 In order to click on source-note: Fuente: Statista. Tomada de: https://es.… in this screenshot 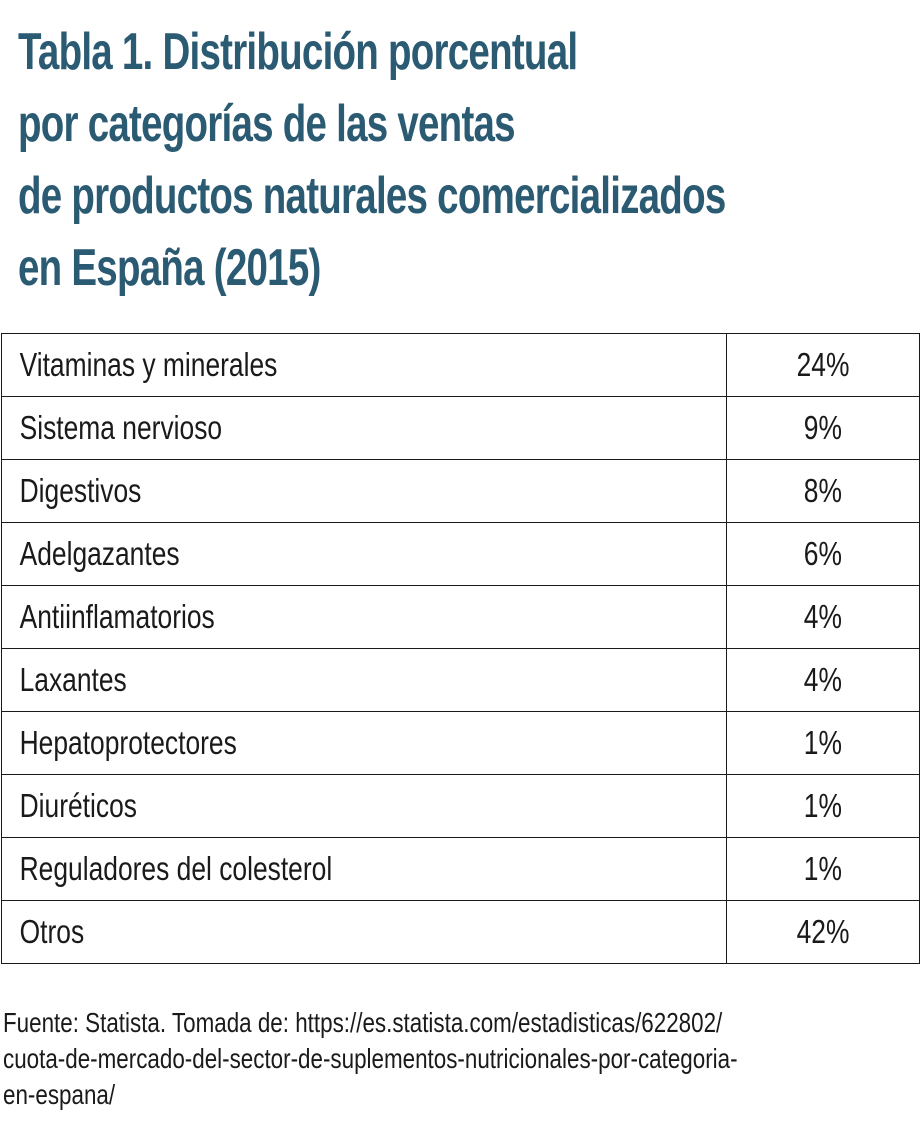, I will do `click(462, 1059)`.